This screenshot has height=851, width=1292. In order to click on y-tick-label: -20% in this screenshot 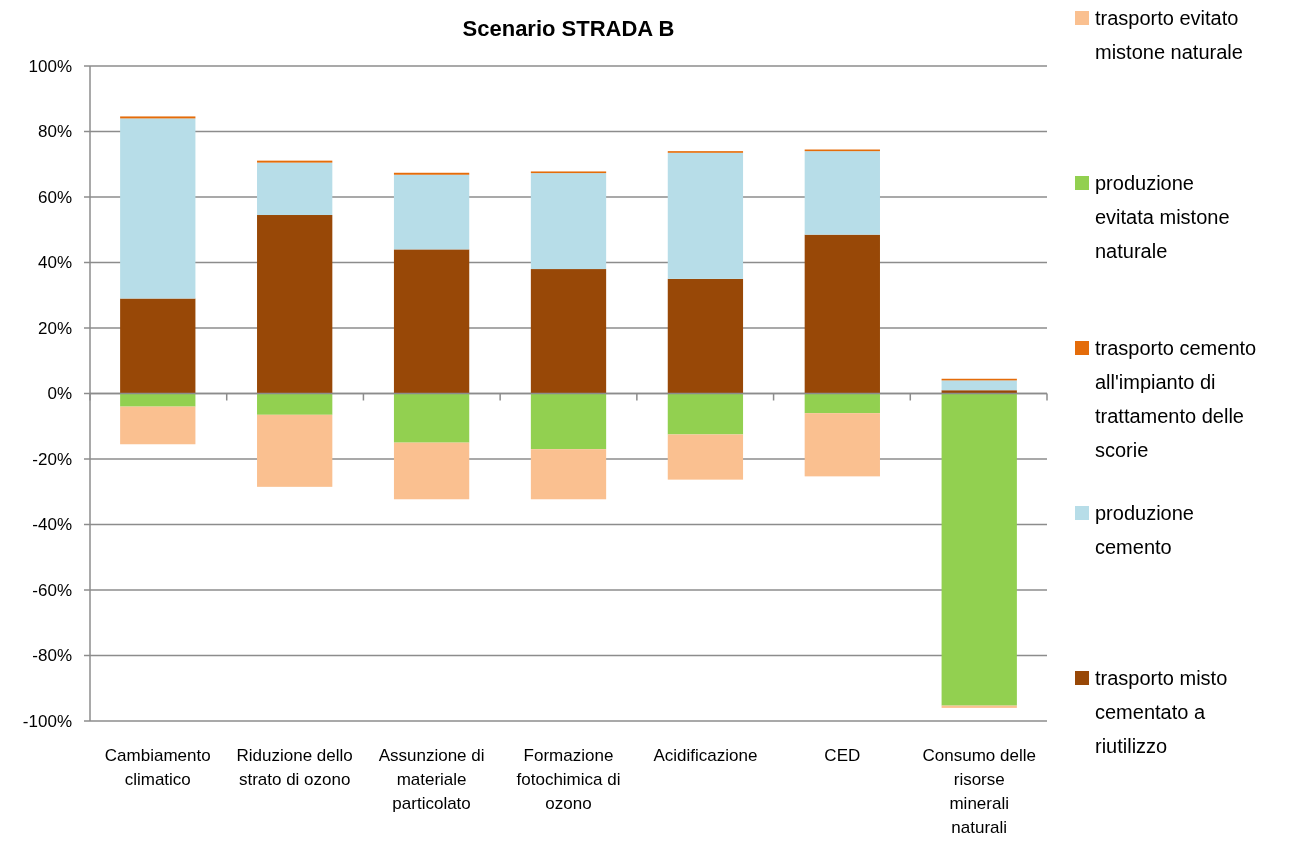, I will do `click(52, 459)`.